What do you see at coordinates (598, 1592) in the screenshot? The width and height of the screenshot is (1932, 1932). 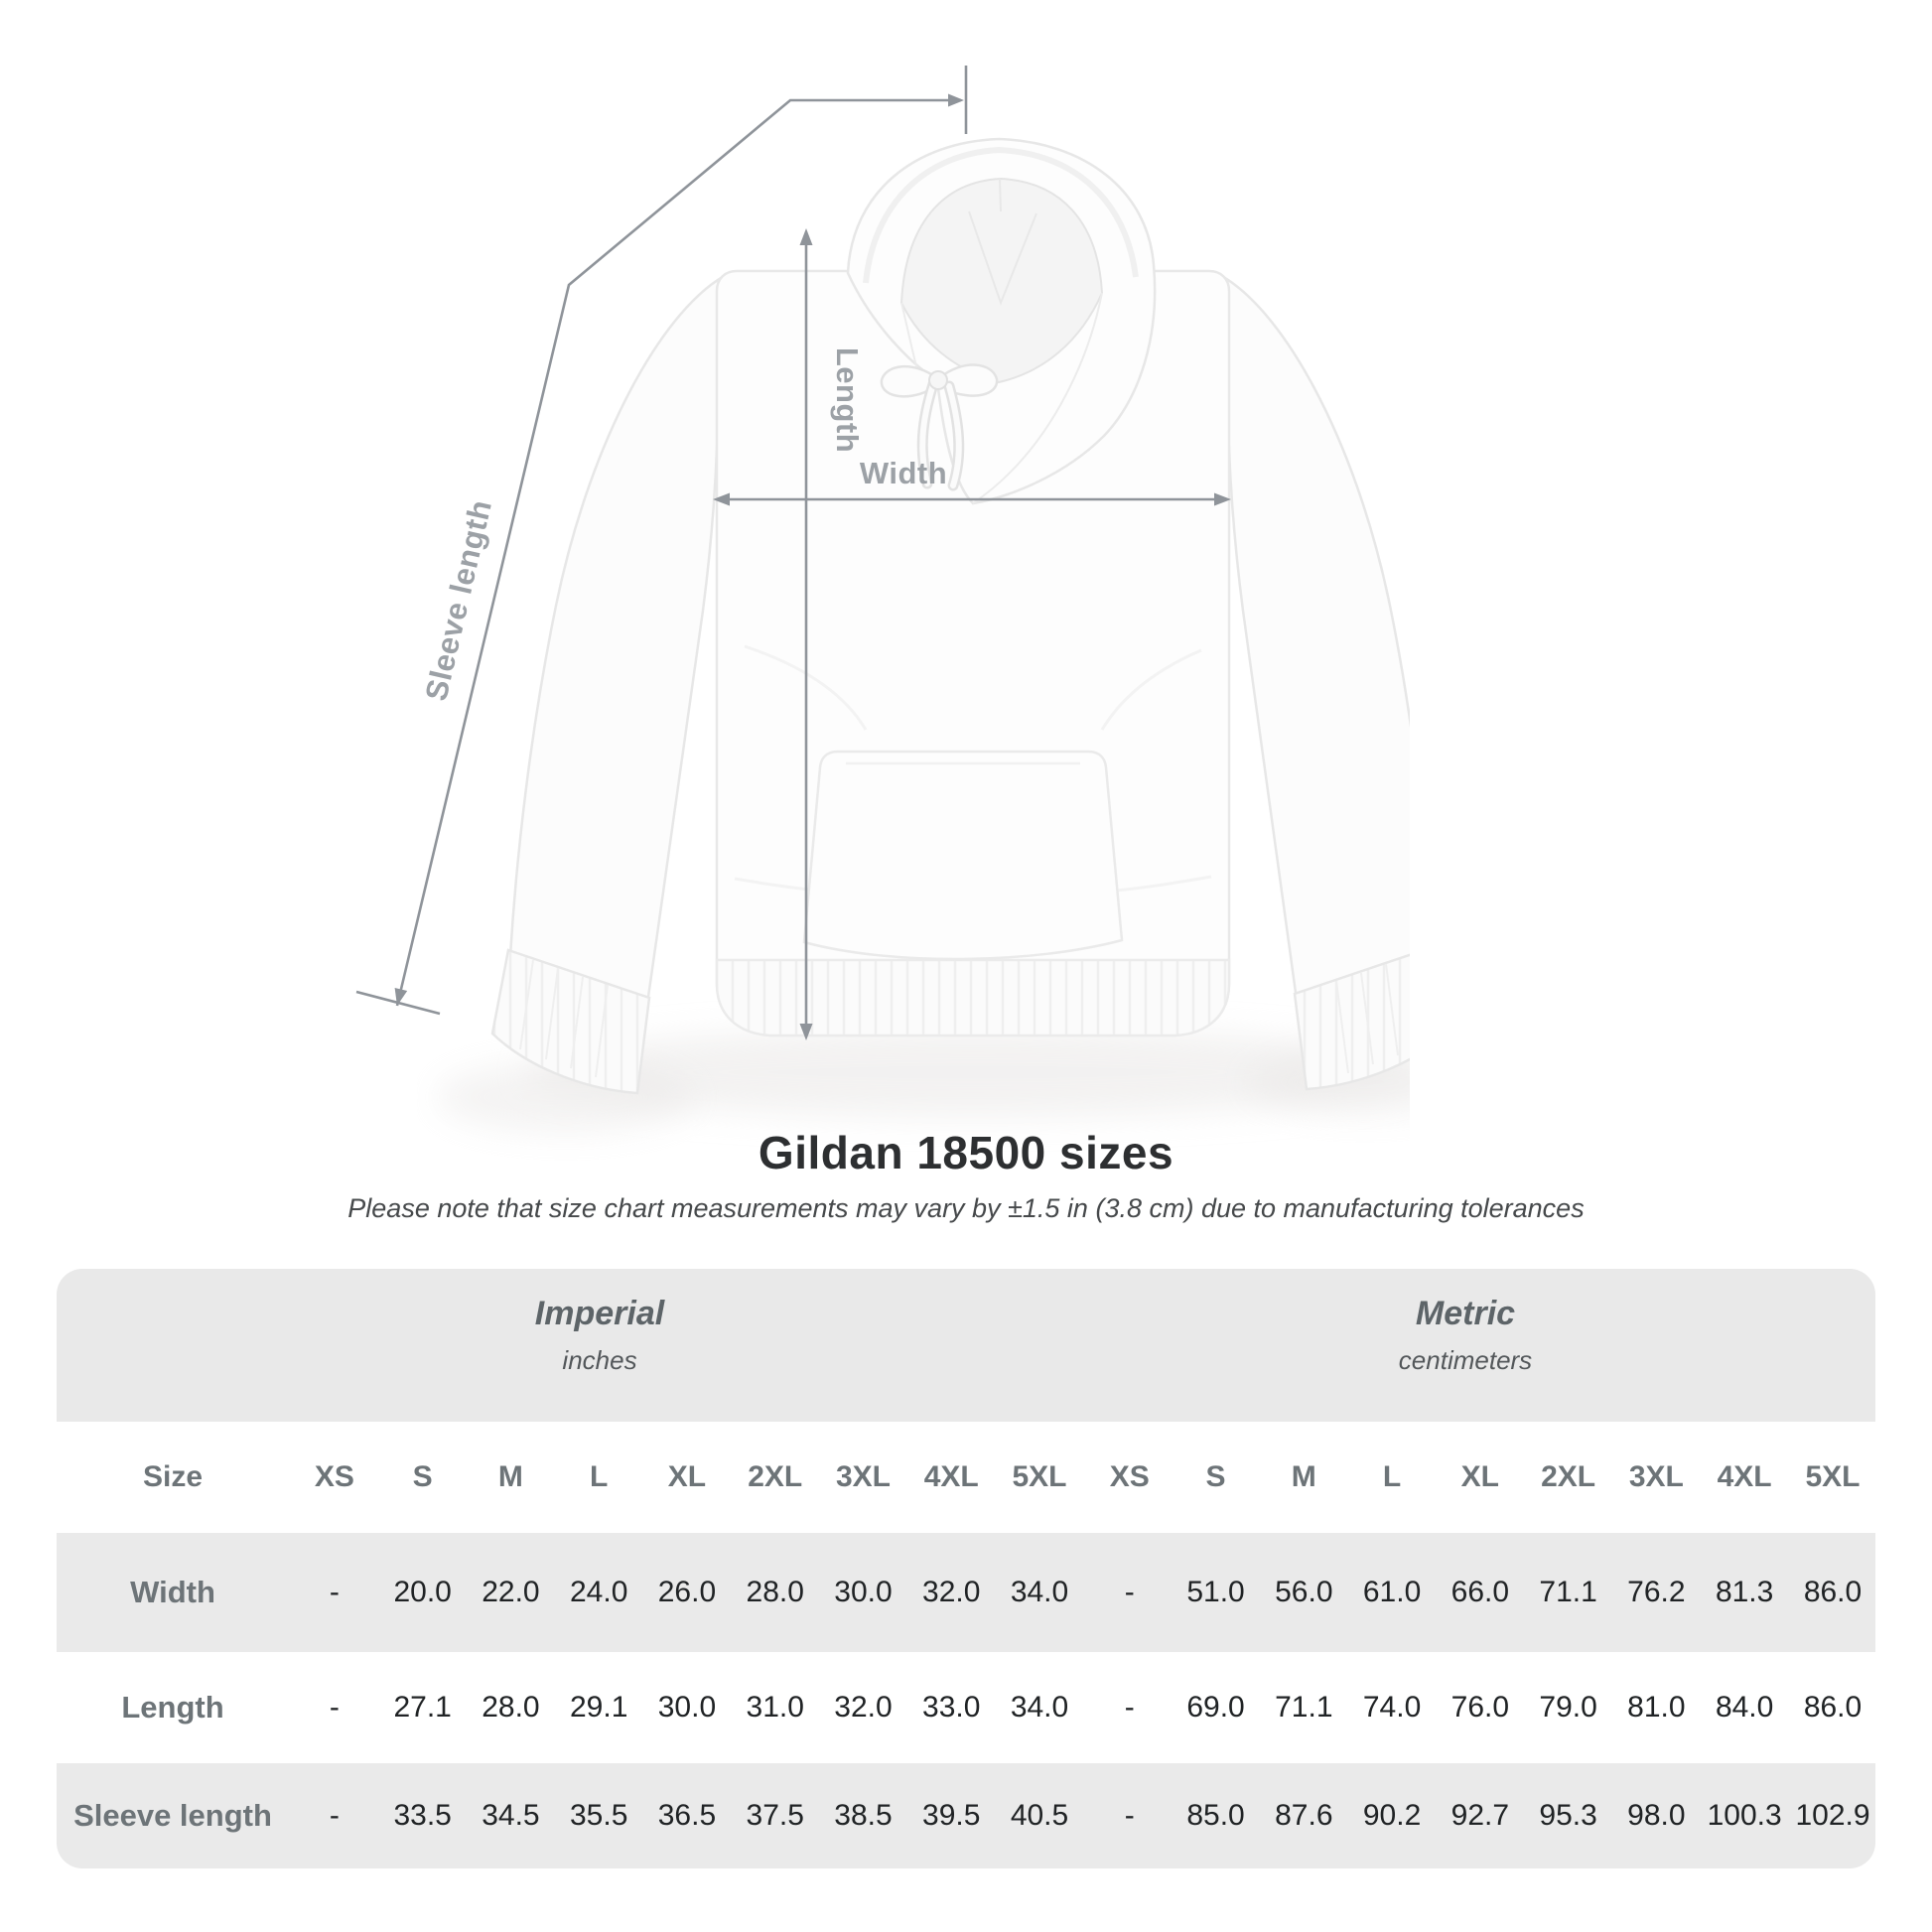 I see `measurement-value-cell: 24.0` at bounding box center [598, 1592].